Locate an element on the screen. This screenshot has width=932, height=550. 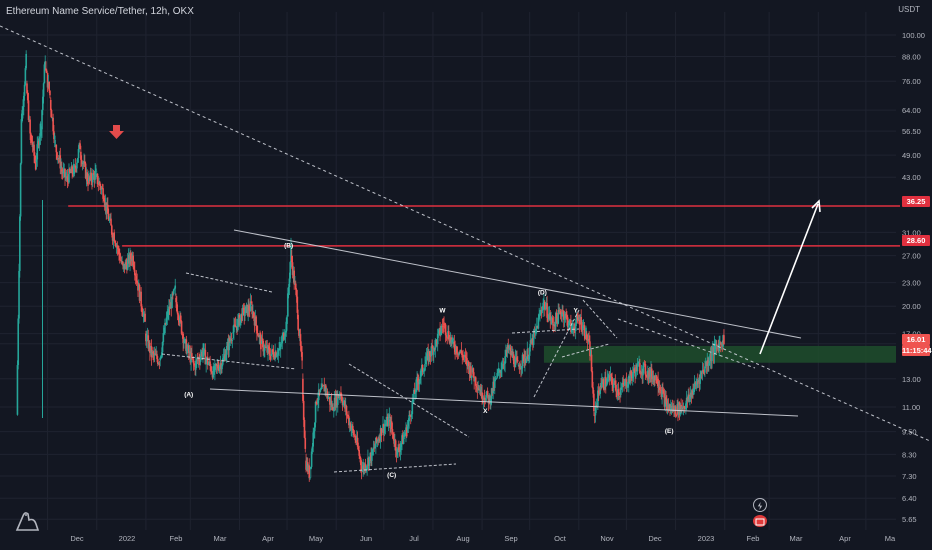
price-tick-19: 7.30 is located at coordinates (909, 476).